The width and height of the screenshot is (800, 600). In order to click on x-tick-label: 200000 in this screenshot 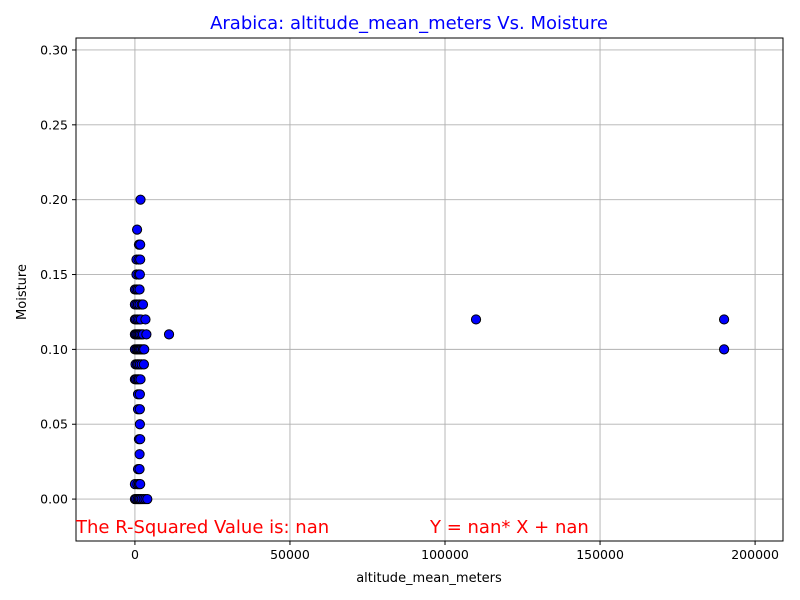, I will do `click(755, 554)`.